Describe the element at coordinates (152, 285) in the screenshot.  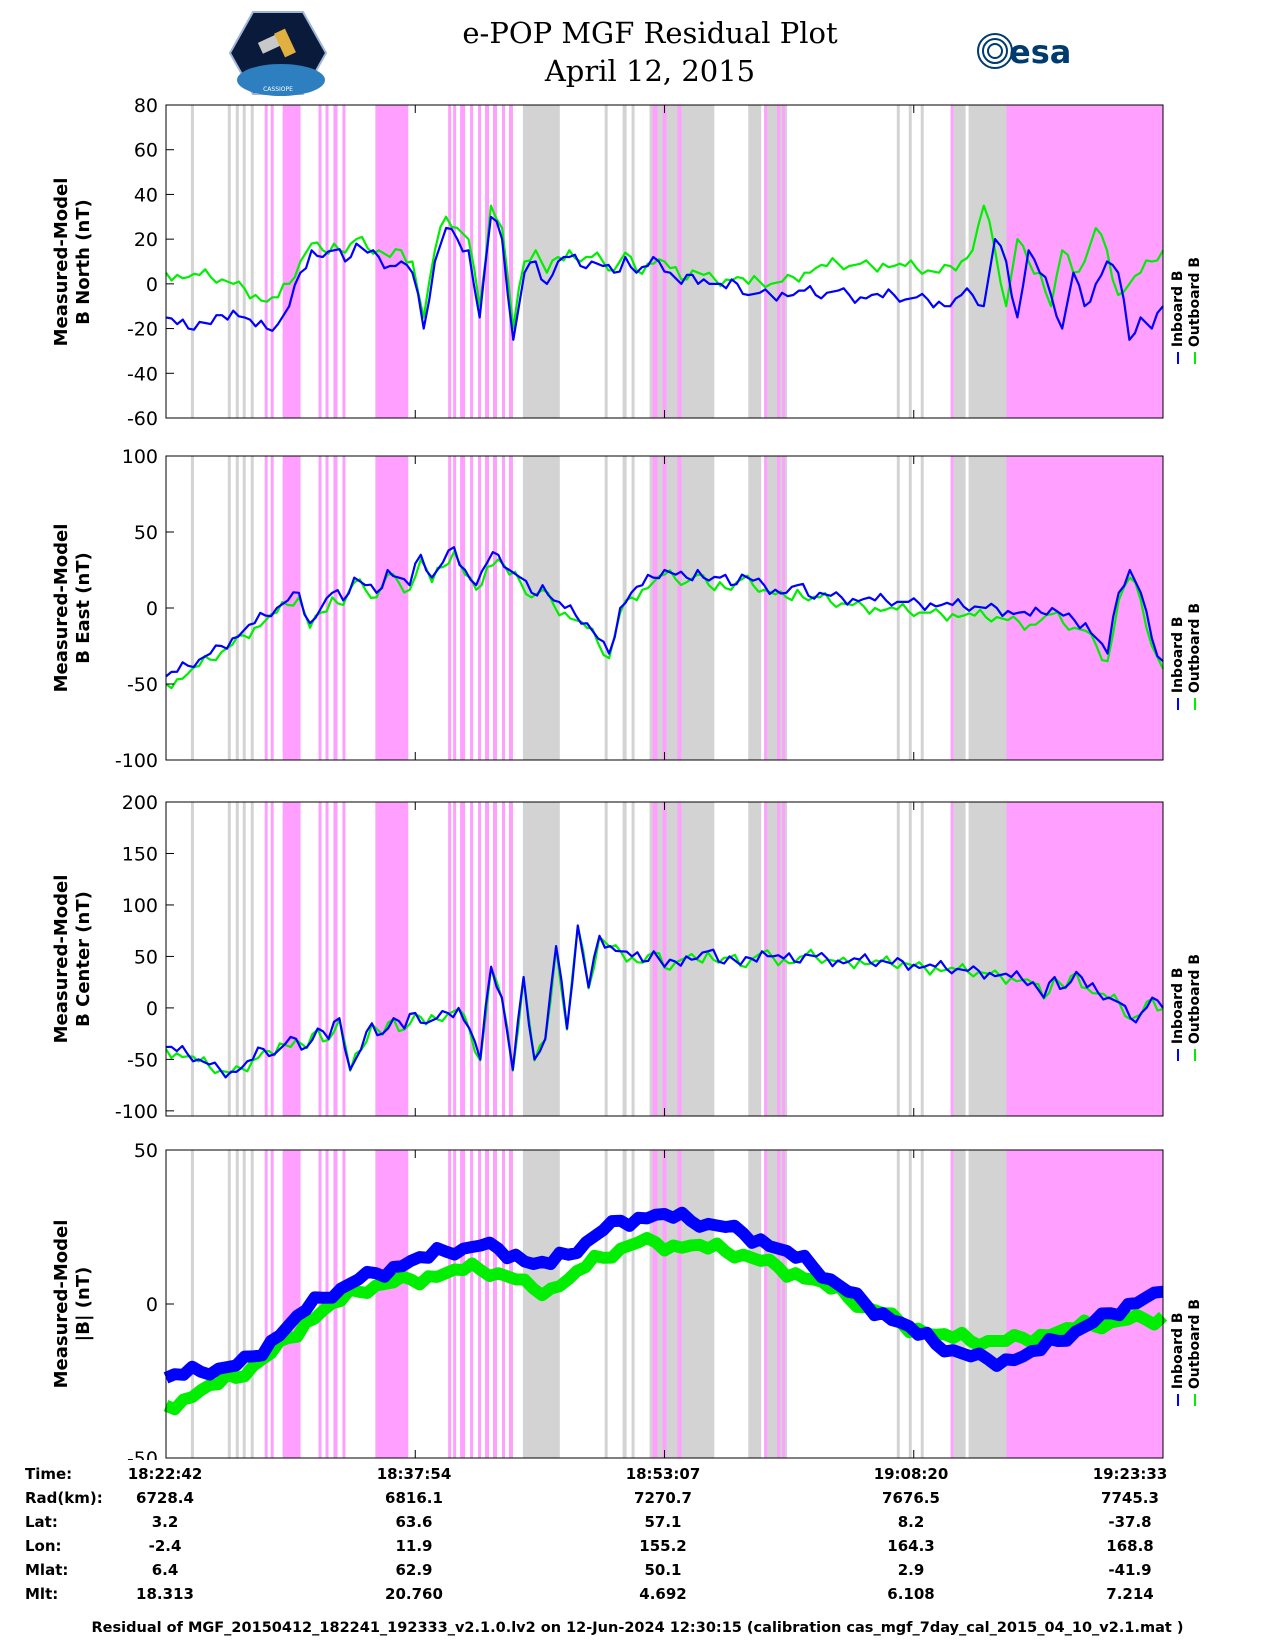
I see `north-ytick-label-3: 0` at that location.